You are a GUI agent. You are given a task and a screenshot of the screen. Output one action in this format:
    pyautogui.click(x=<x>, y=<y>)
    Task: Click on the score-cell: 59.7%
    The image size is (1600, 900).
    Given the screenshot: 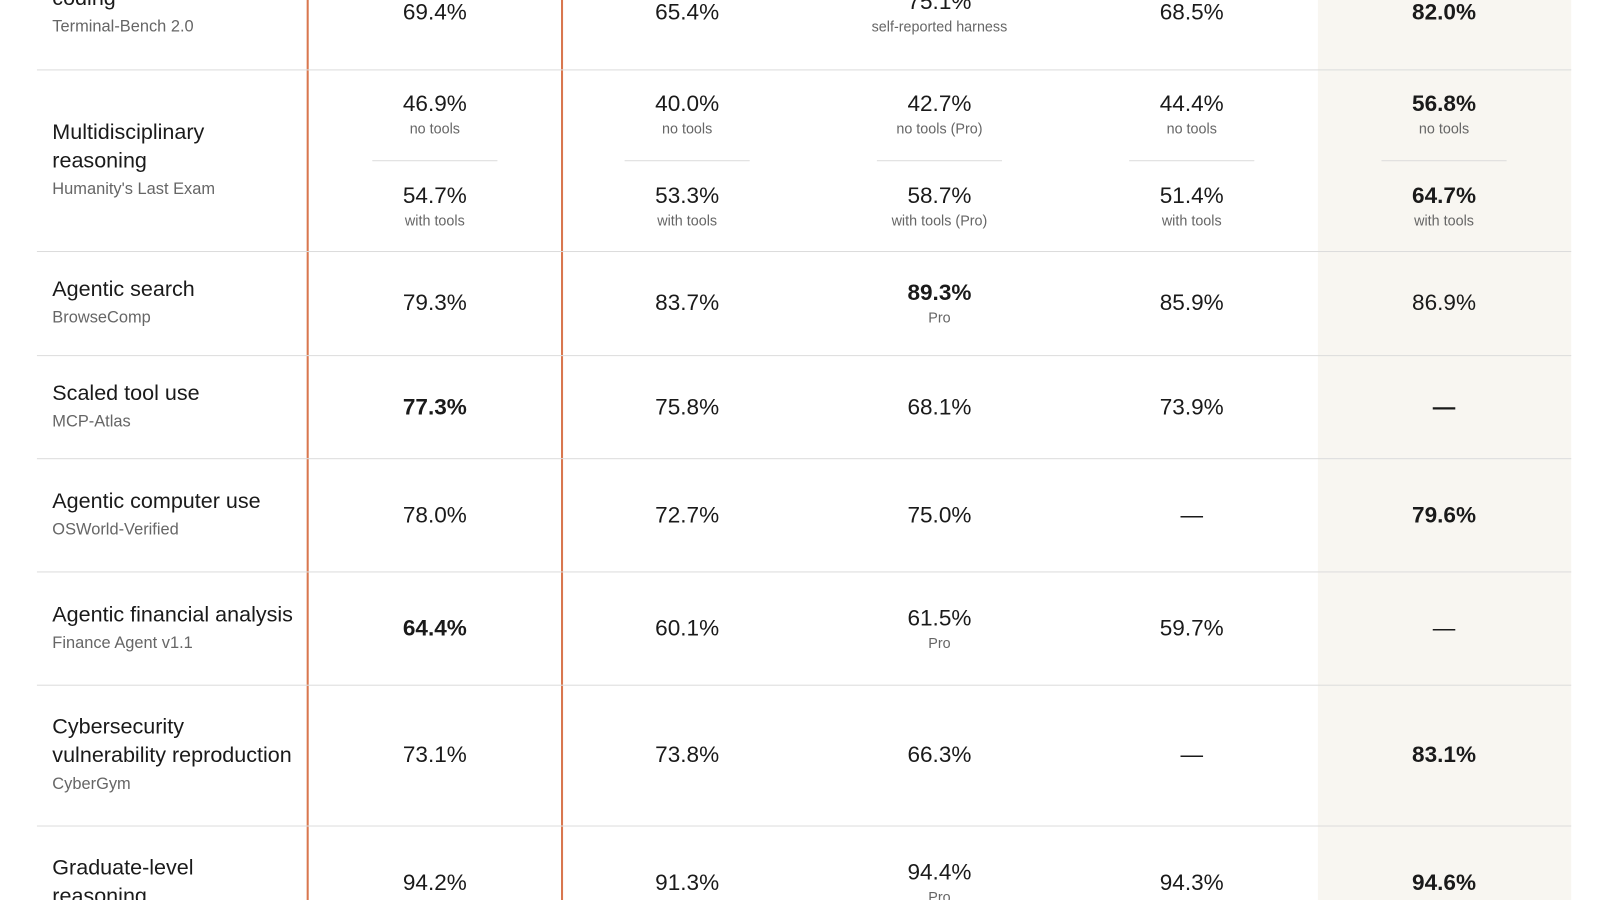 What is the action you would take?
    pyautogui.click(x=1192, y=627)
    